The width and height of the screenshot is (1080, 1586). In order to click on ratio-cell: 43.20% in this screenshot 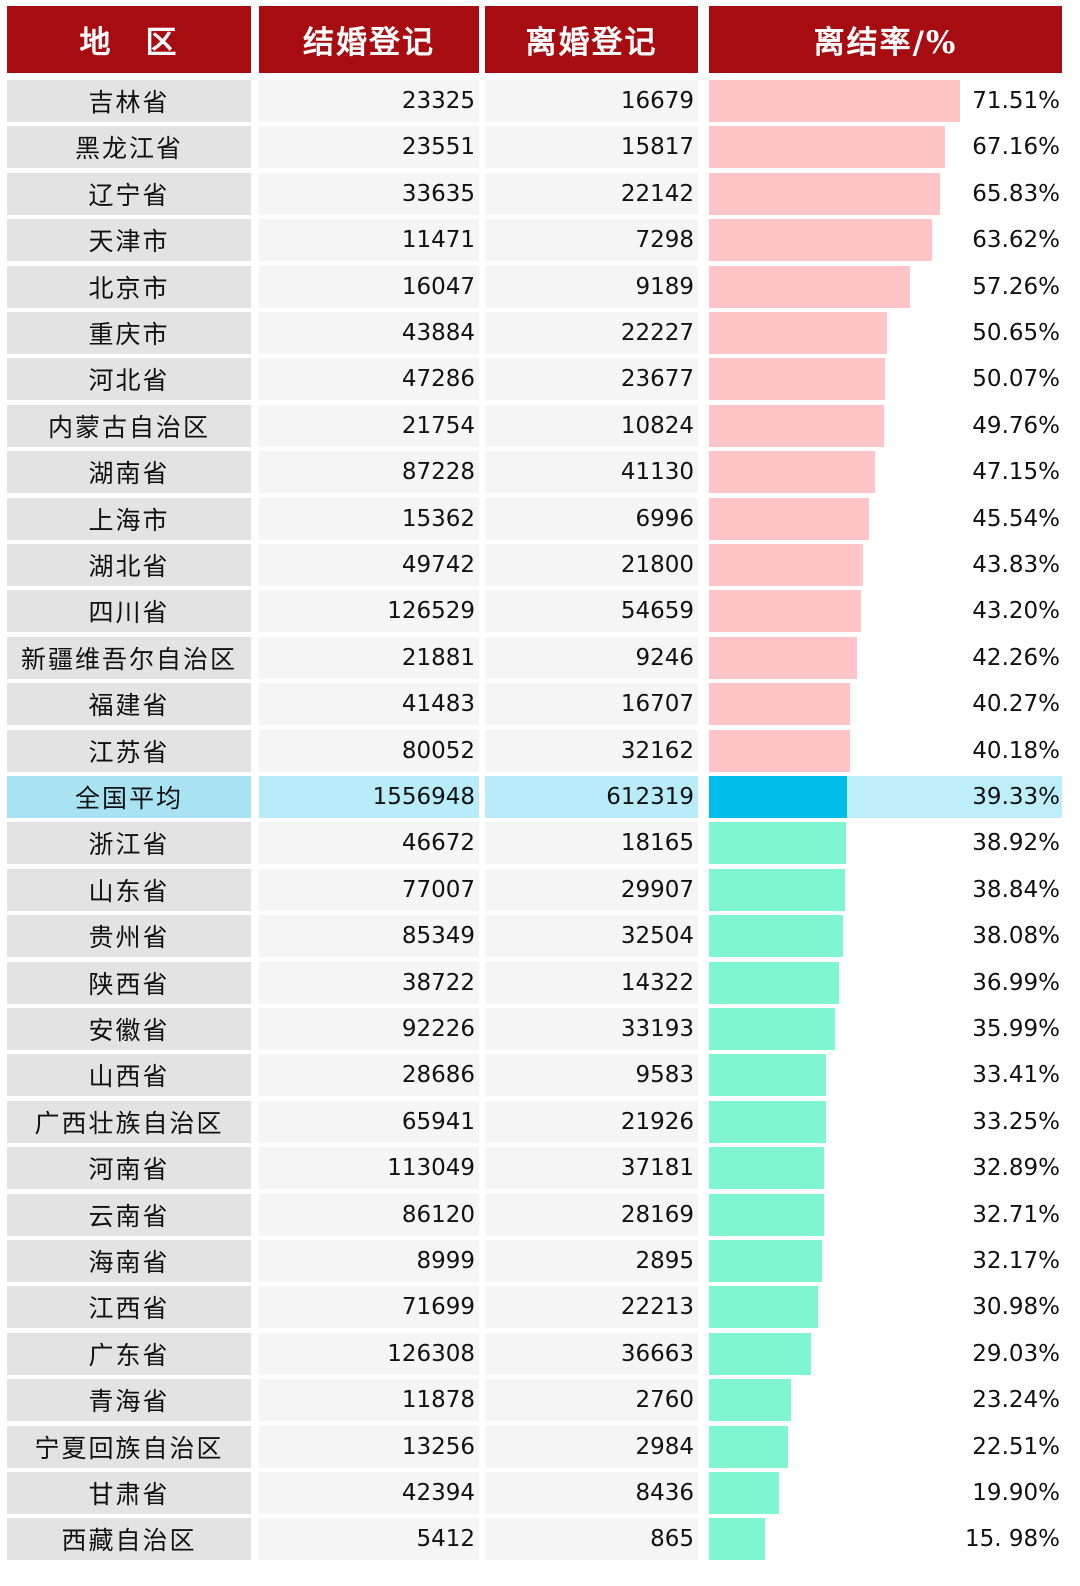, I will do `click(885, 611)`.